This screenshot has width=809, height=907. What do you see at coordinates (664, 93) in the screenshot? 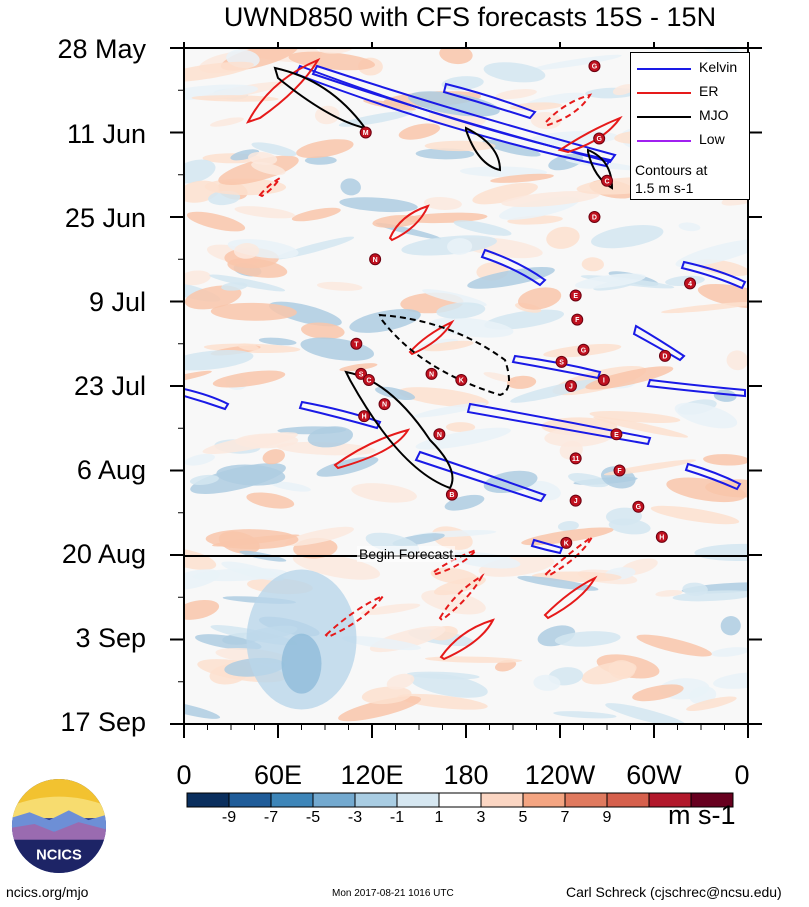
I see `er-line-swatch` at bounding box center [664, 93].